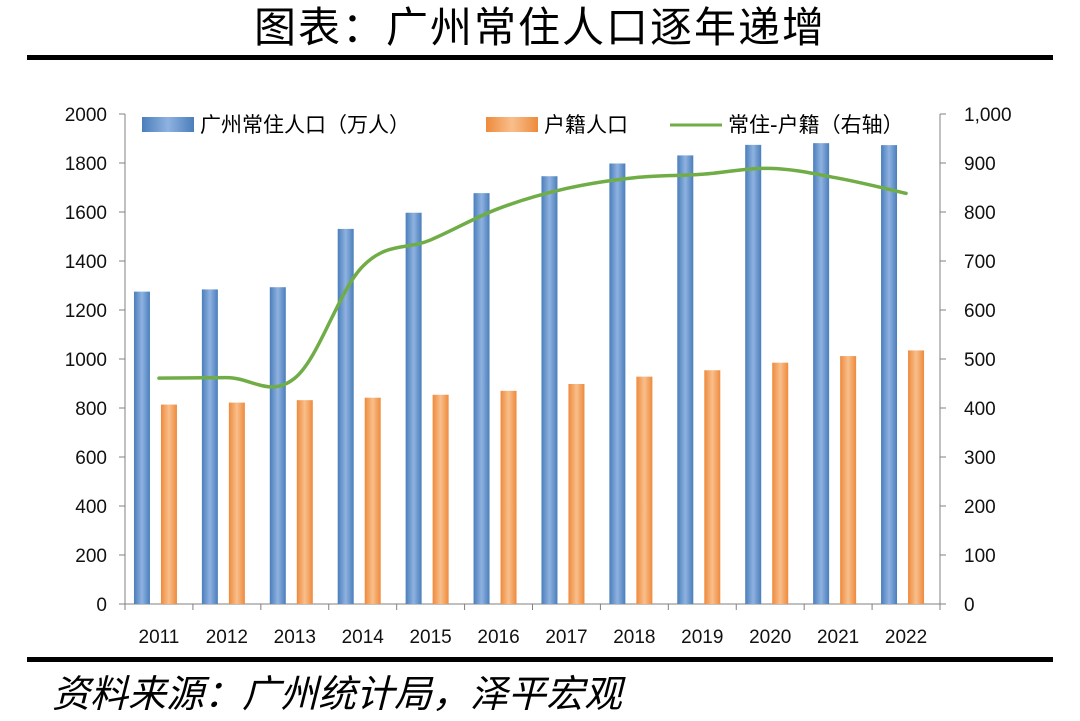 This screenshot has height=721, width=1080. I want to click on y-tick-label-right: 600, so click(980, 311).